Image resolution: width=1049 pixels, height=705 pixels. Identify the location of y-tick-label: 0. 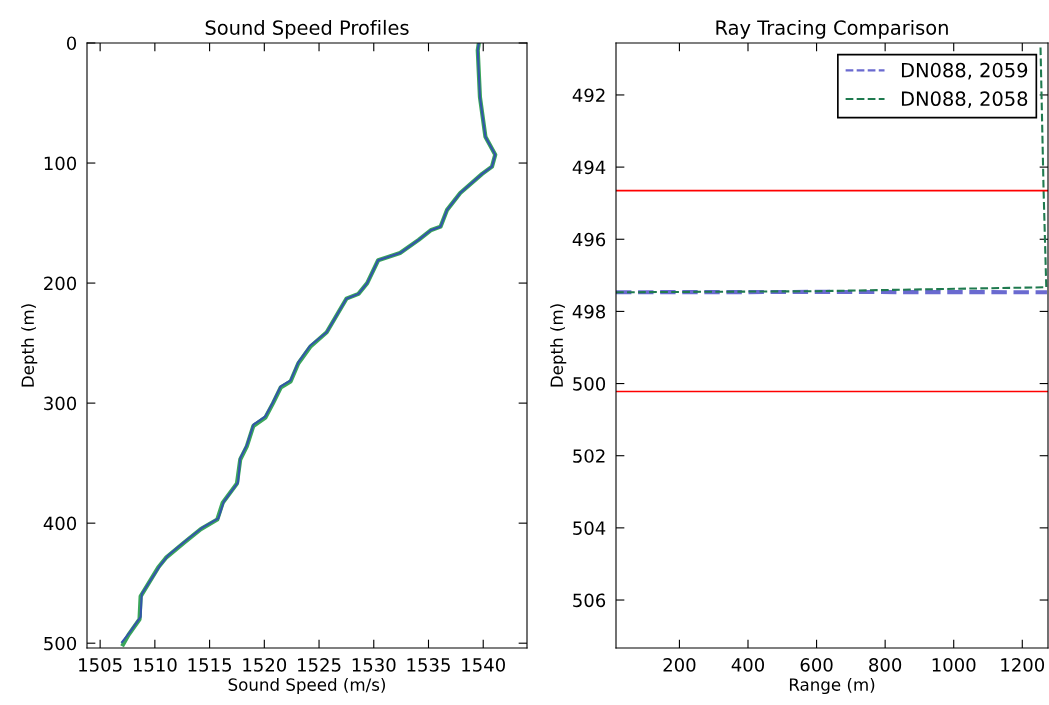
(71, 43).